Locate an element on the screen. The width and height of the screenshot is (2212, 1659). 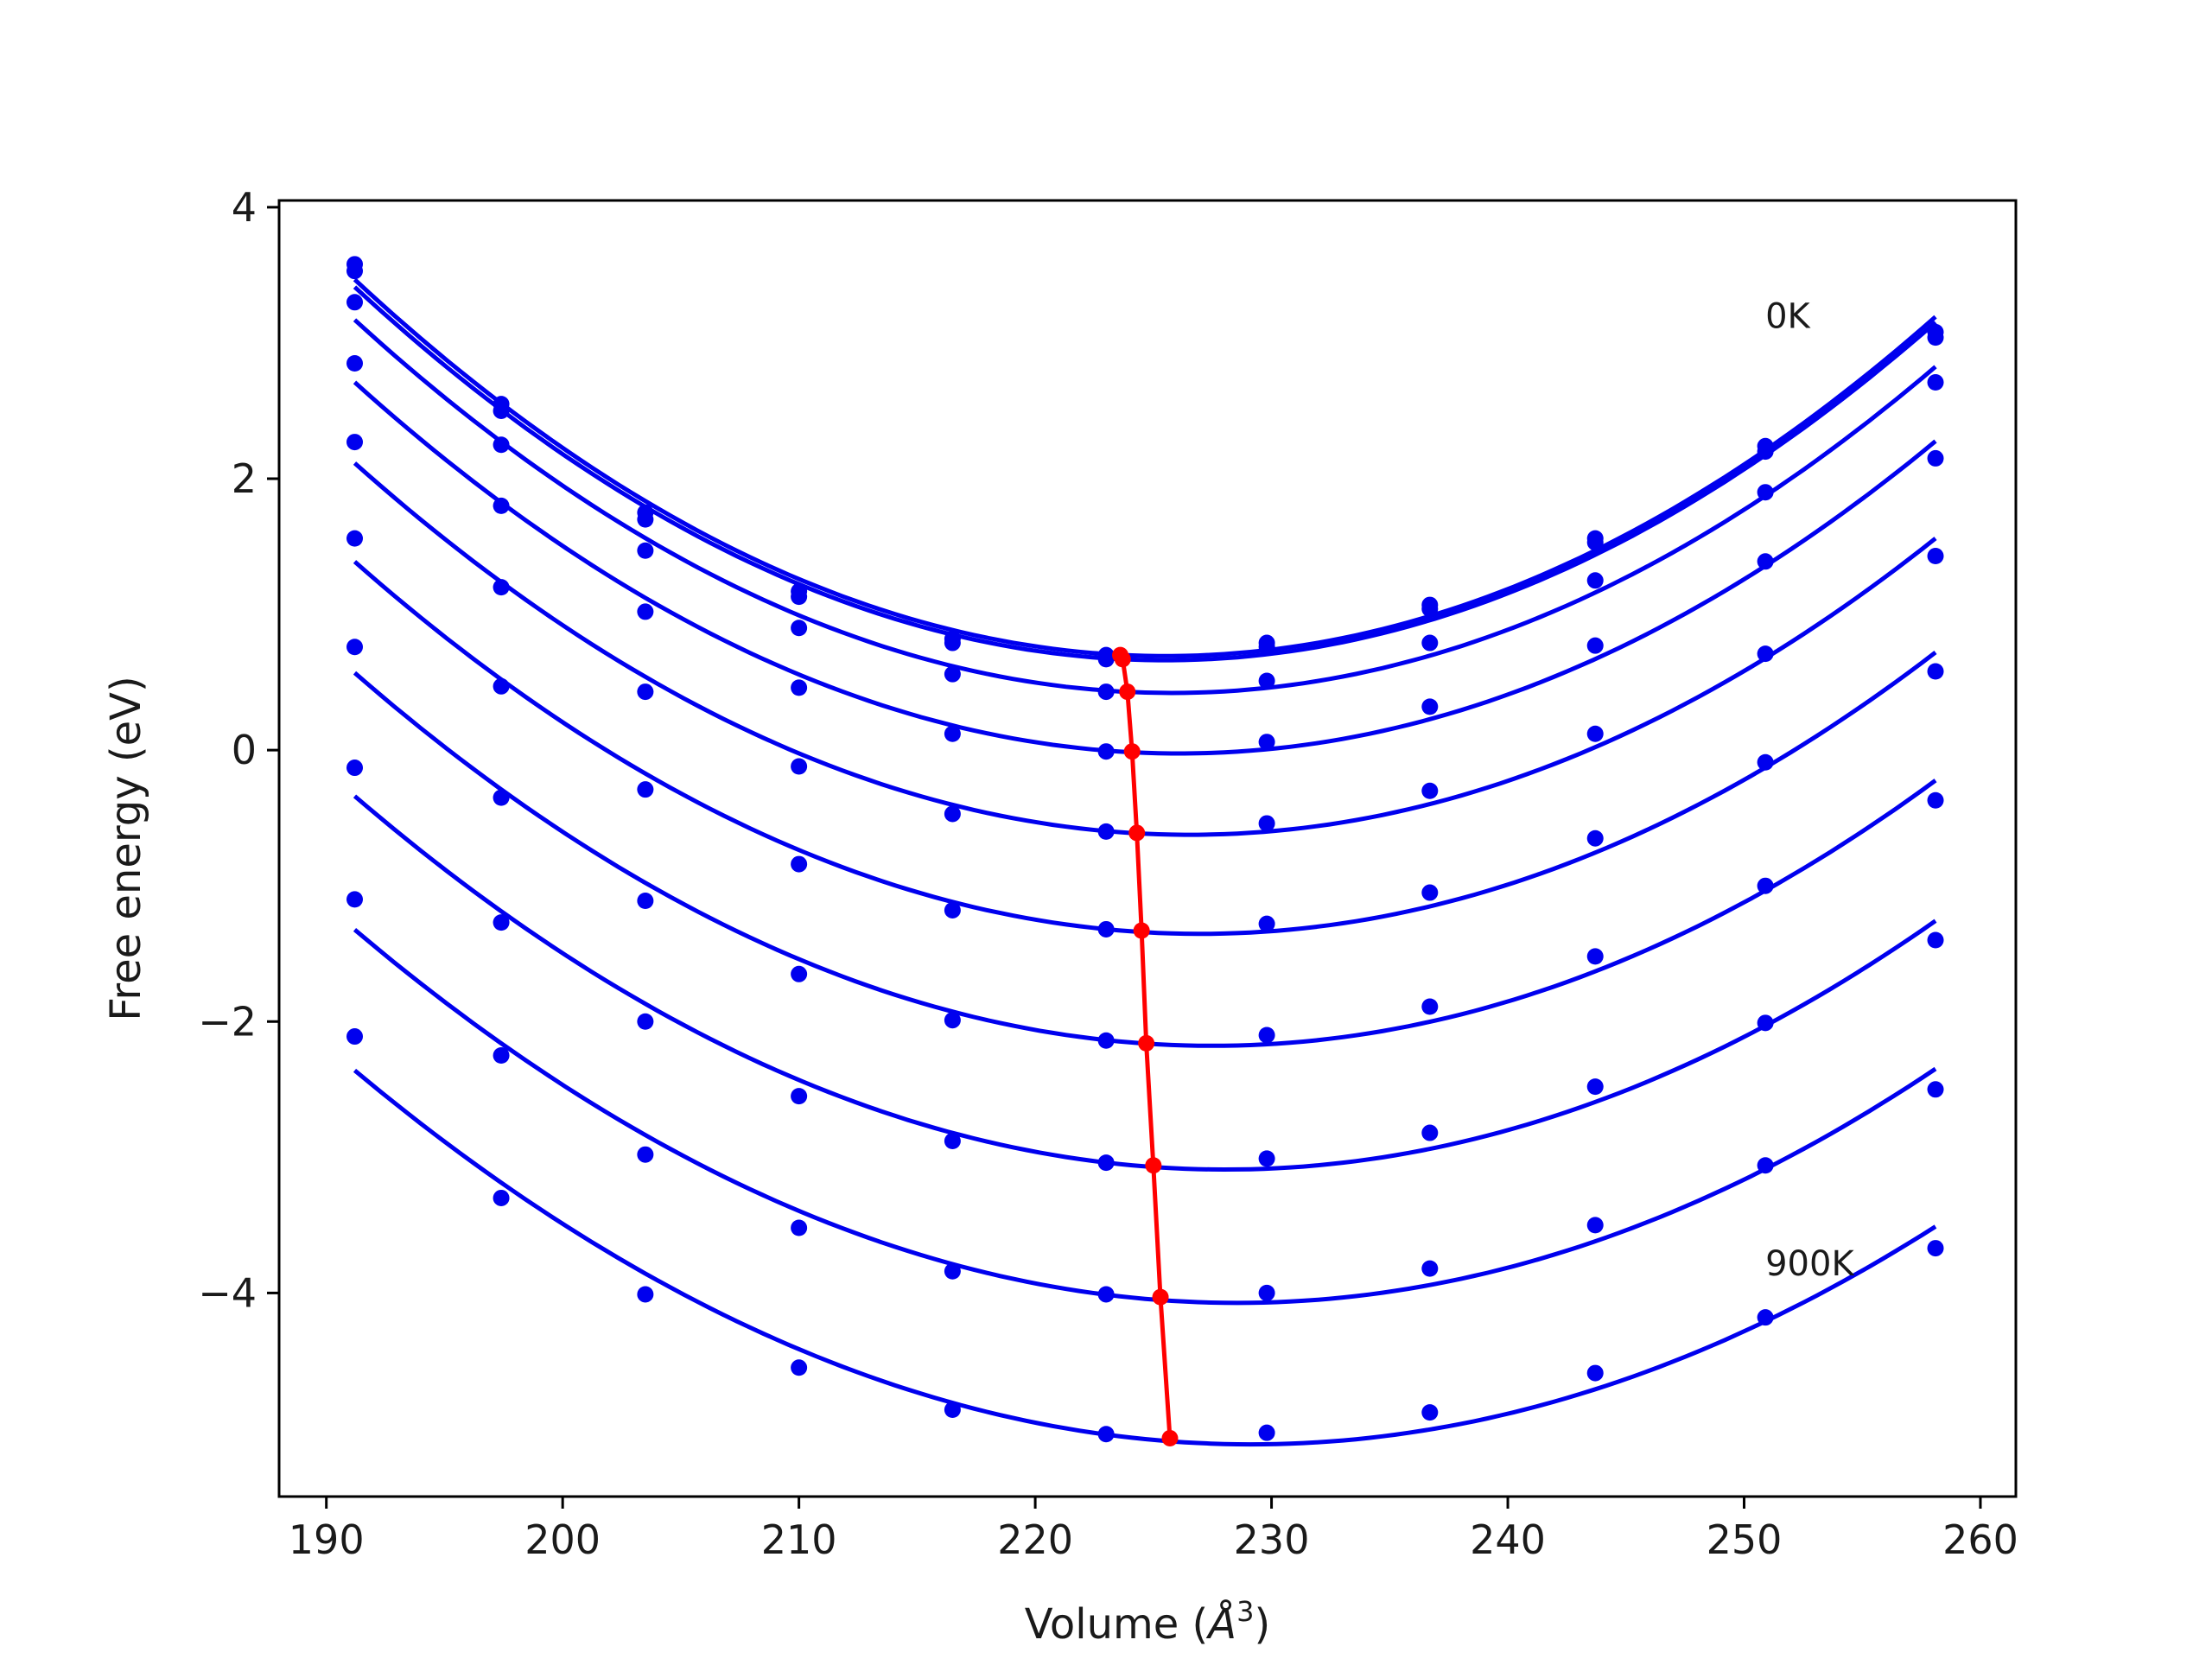
y-axis-label: Free energy (eV) is located at coordinates (126, 848).